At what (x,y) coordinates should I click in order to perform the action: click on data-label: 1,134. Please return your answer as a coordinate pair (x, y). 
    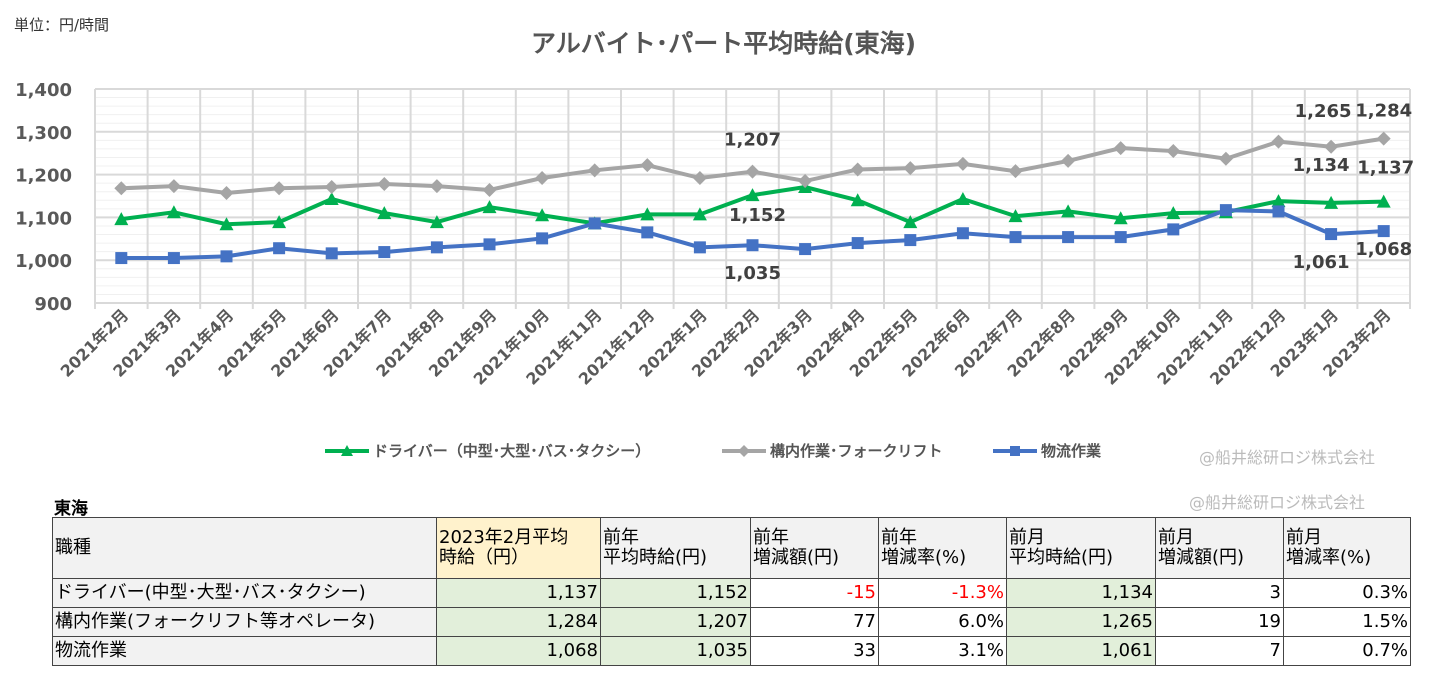
    Looking at the image, I should click on (1321, 165).